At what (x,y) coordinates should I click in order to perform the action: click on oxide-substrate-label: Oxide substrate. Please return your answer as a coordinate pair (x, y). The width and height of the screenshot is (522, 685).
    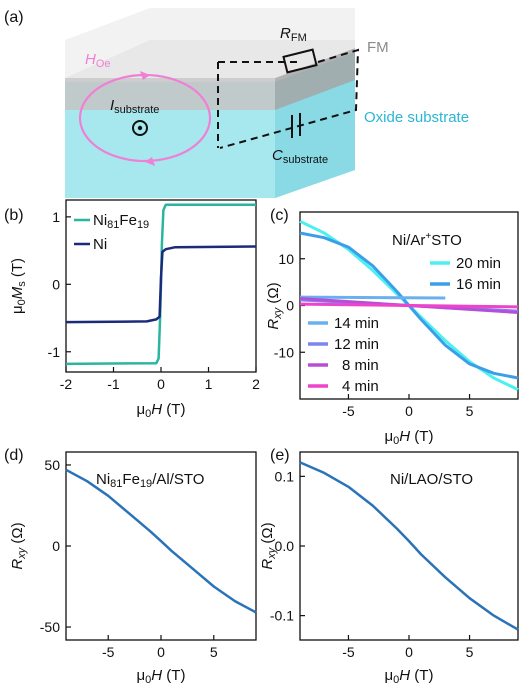
    Looking at the image, I should click on (416, 117).